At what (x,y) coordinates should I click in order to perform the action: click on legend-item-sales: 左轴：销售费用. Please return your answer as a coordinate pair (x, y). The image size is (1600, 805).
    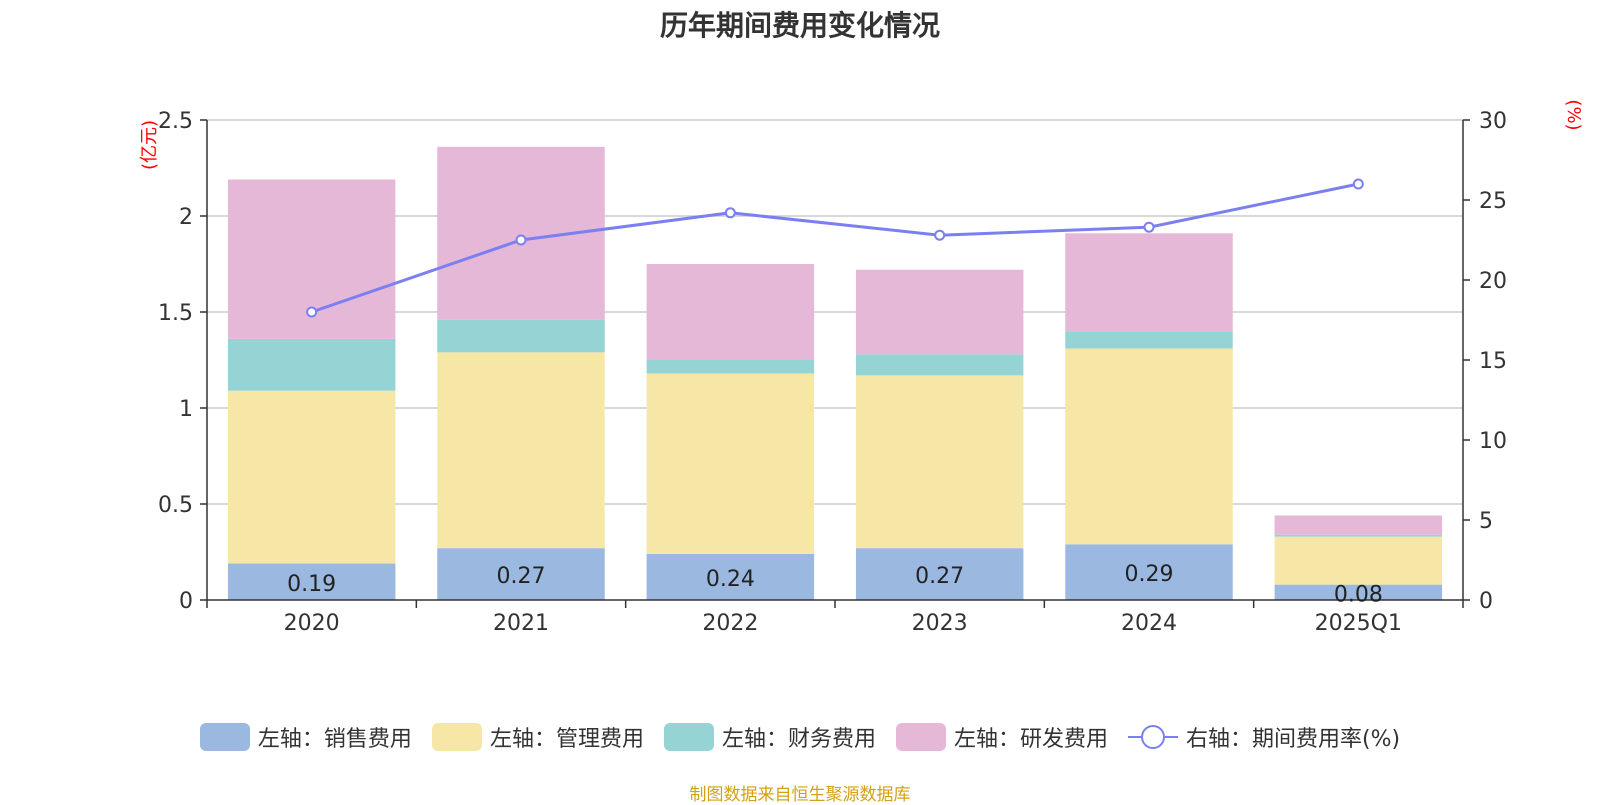
    Looking at the image, I should click on (305, 737).